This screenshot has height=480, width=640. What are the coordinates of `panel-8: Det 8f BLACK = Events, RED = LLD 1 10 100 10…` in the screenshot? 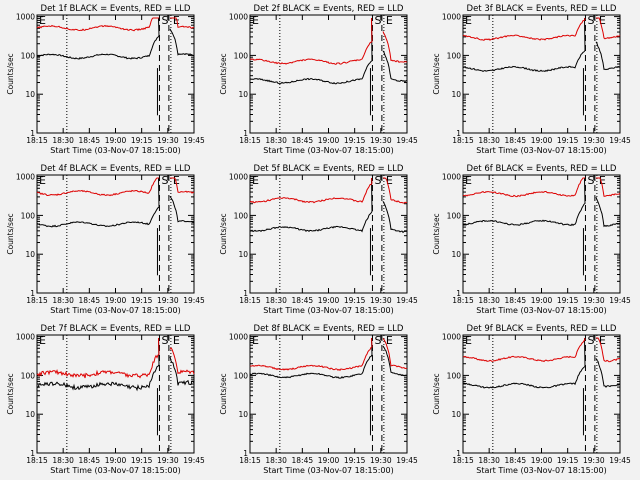 It's located at (318, 399).